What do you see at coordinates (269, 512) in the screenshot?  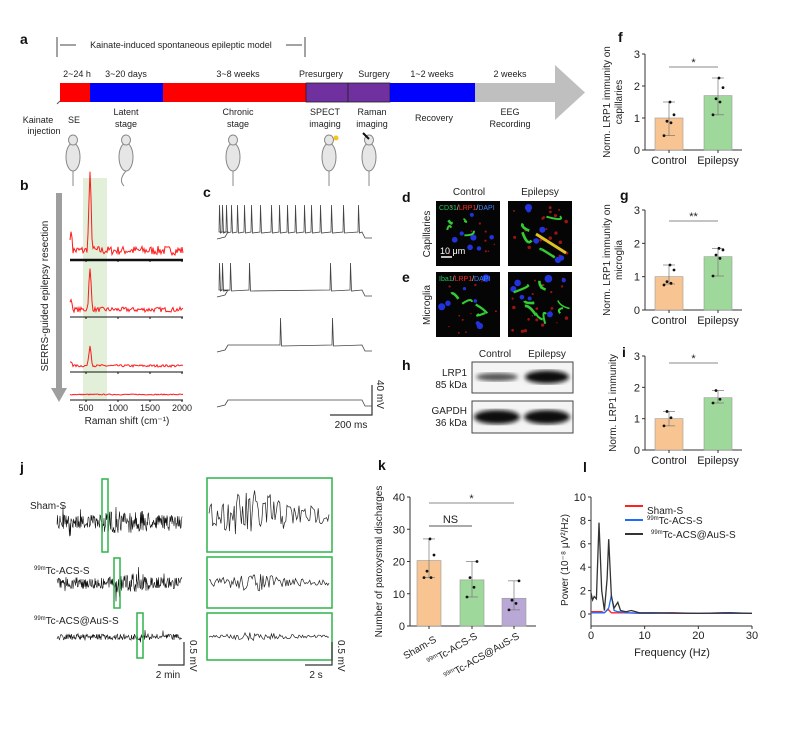 I see `eeg-zoom-trace` at bounding box center [269, 512].